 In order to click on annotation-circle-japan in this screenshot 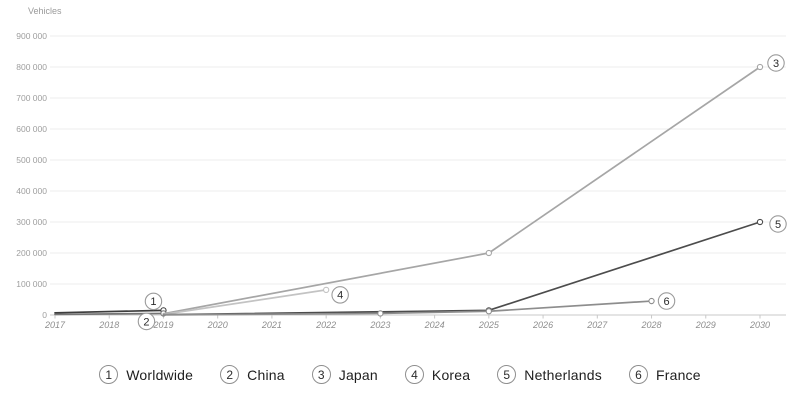, I will do `click(776, 63)`.